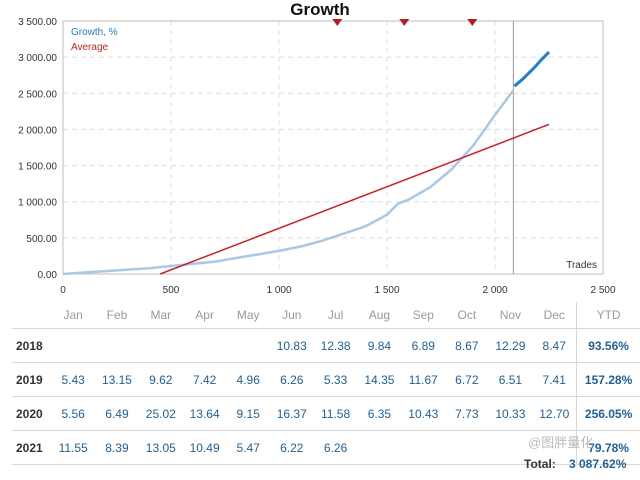 This screenshot has width=640, height=480. I want to click on y-tick-label: 1 000.00, so click(37, 203).